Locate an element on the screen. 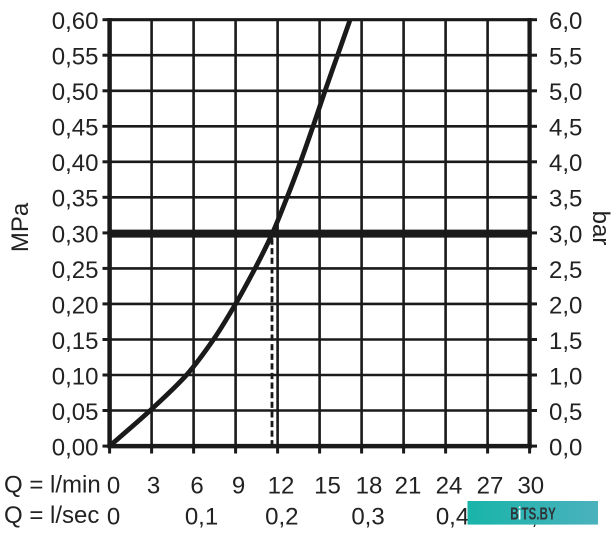 Image resolution: width=616 pixels, height=536 pixels. svg-text: B is located at coordinates (514, 514).